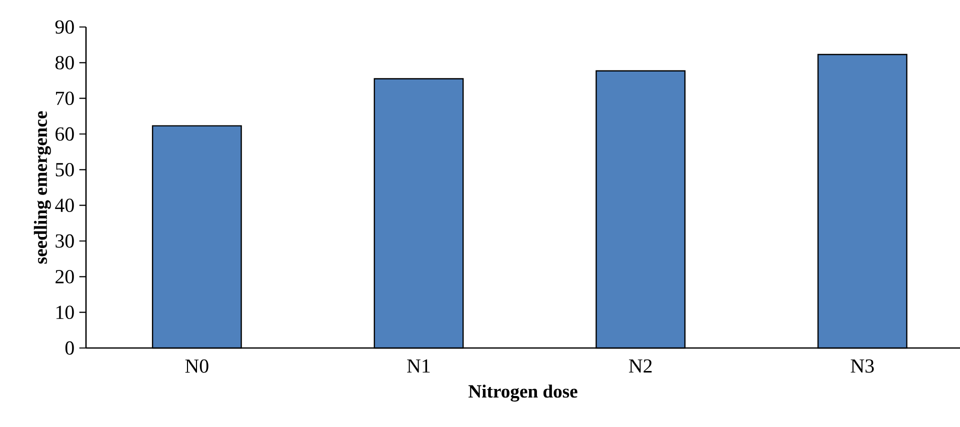  I want to click on y-tick-label: 40, so click(64, 205).